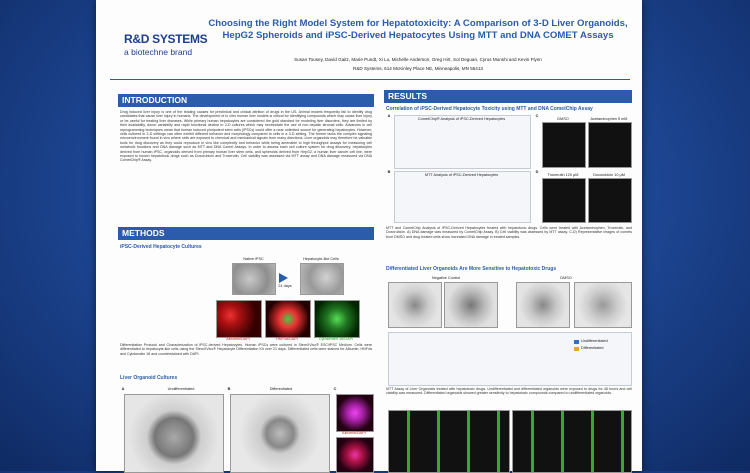 The width and height of the screenshot is (750, 473). Describe the element at coordinates (281, 389) in the screenshot. I see `image-label: Differentiated` at that location.